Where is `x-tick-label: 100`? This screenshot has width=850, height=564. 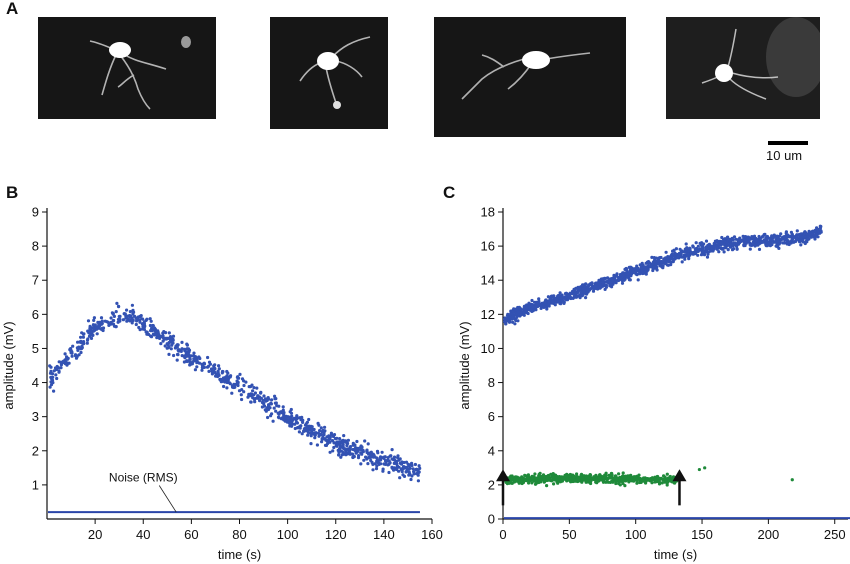
x-tick-label: 100 is located at coordinates (636, 534).